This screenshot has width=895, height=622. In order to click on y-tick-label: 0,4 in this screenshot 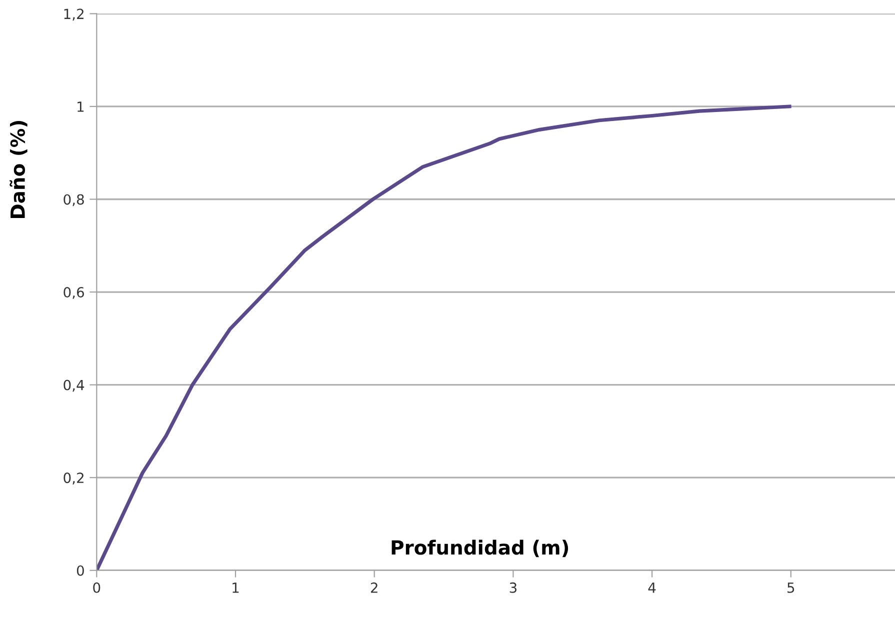, I will do `click(74, 386)`.